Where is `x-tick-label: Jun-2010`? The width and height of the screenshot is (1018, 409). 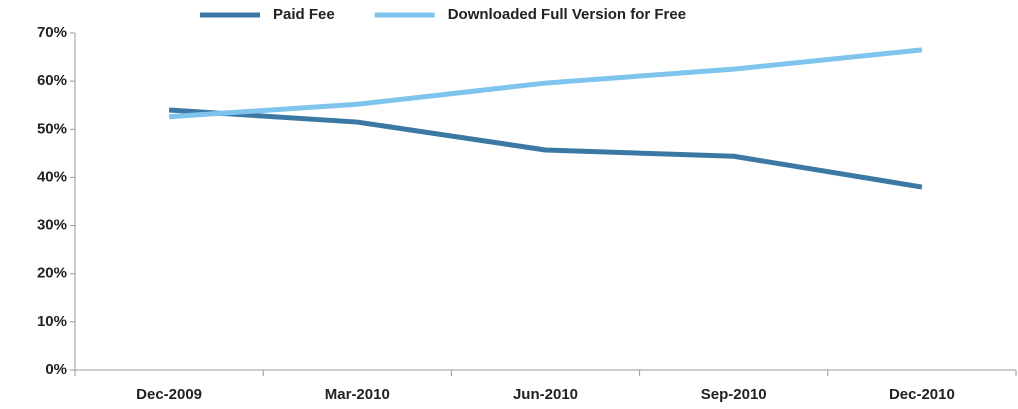 x-tick-label: Jun-2010 is located at coordinates (545, 394).